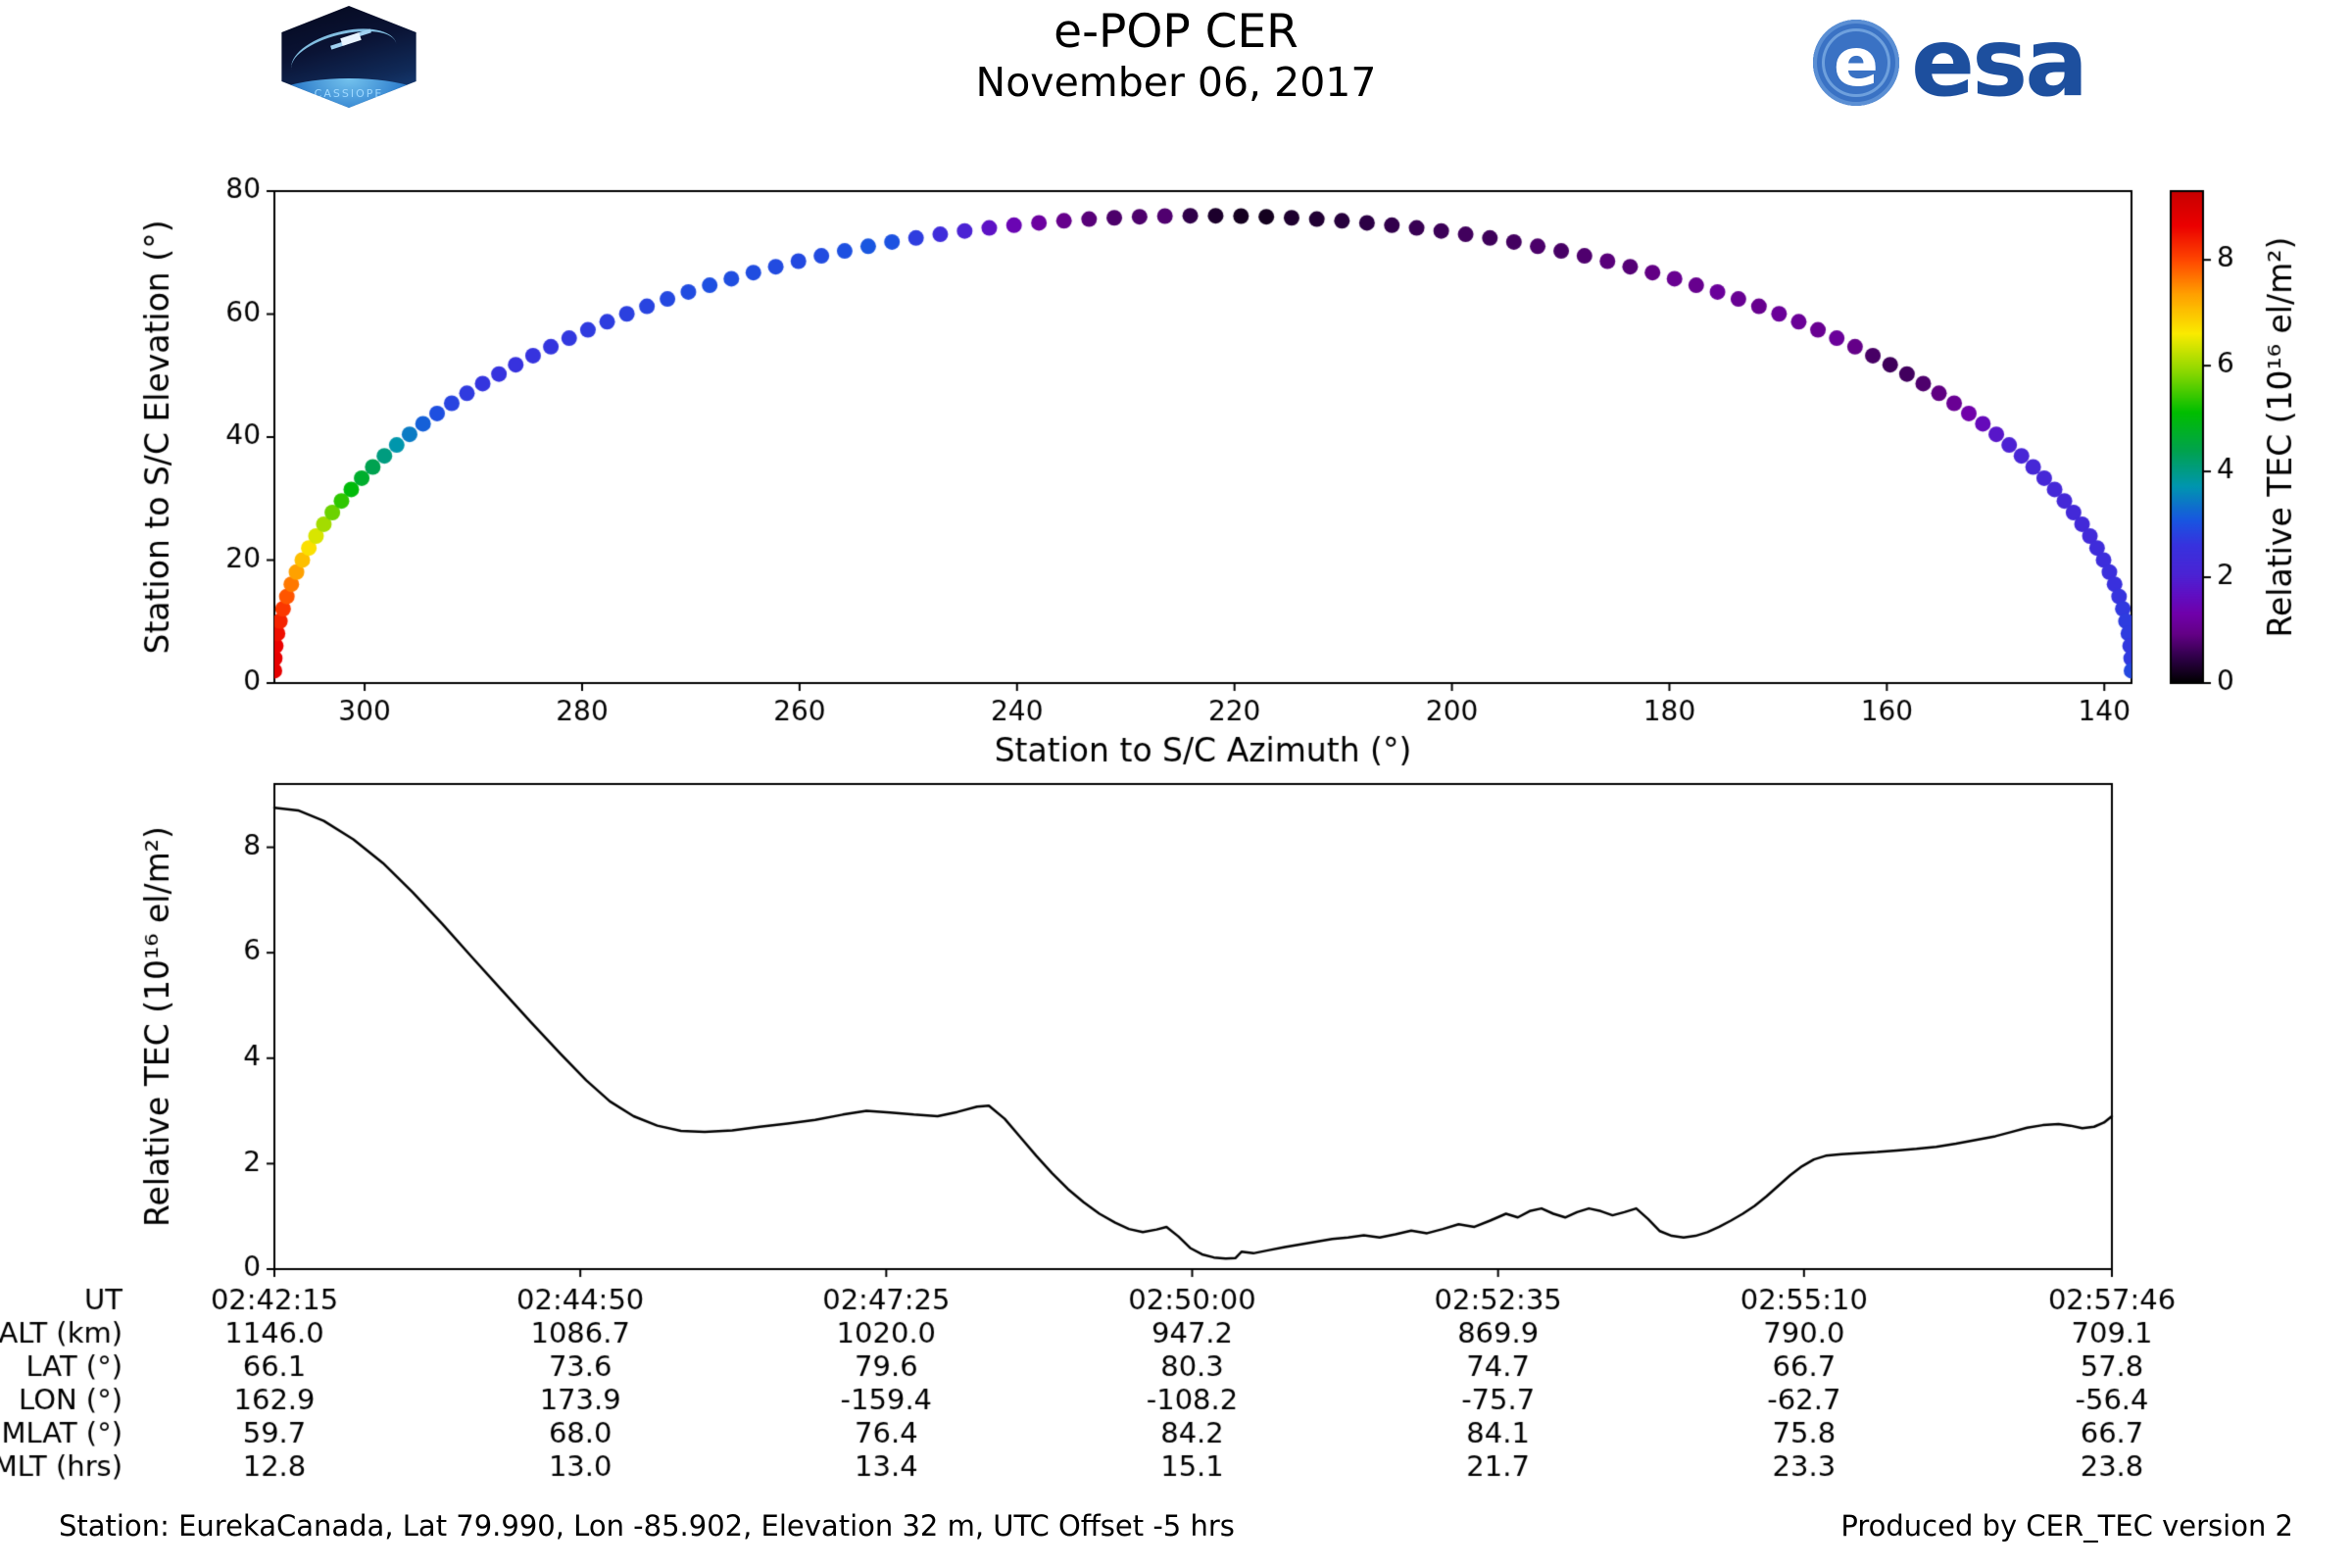 This screenshot has width=2352, height=1568. I want to click on esa-logo: e esa, so click(1950, 63).